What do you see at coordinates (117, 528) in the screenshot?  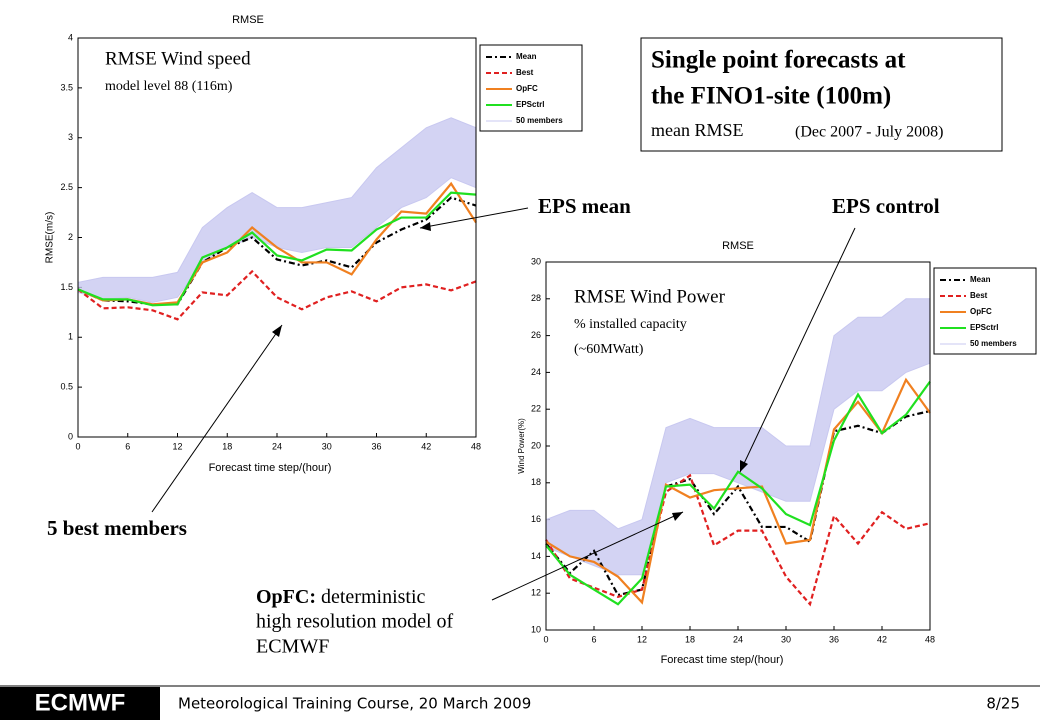 I see `callout: 5 best members` at bounding box center [117, 528].